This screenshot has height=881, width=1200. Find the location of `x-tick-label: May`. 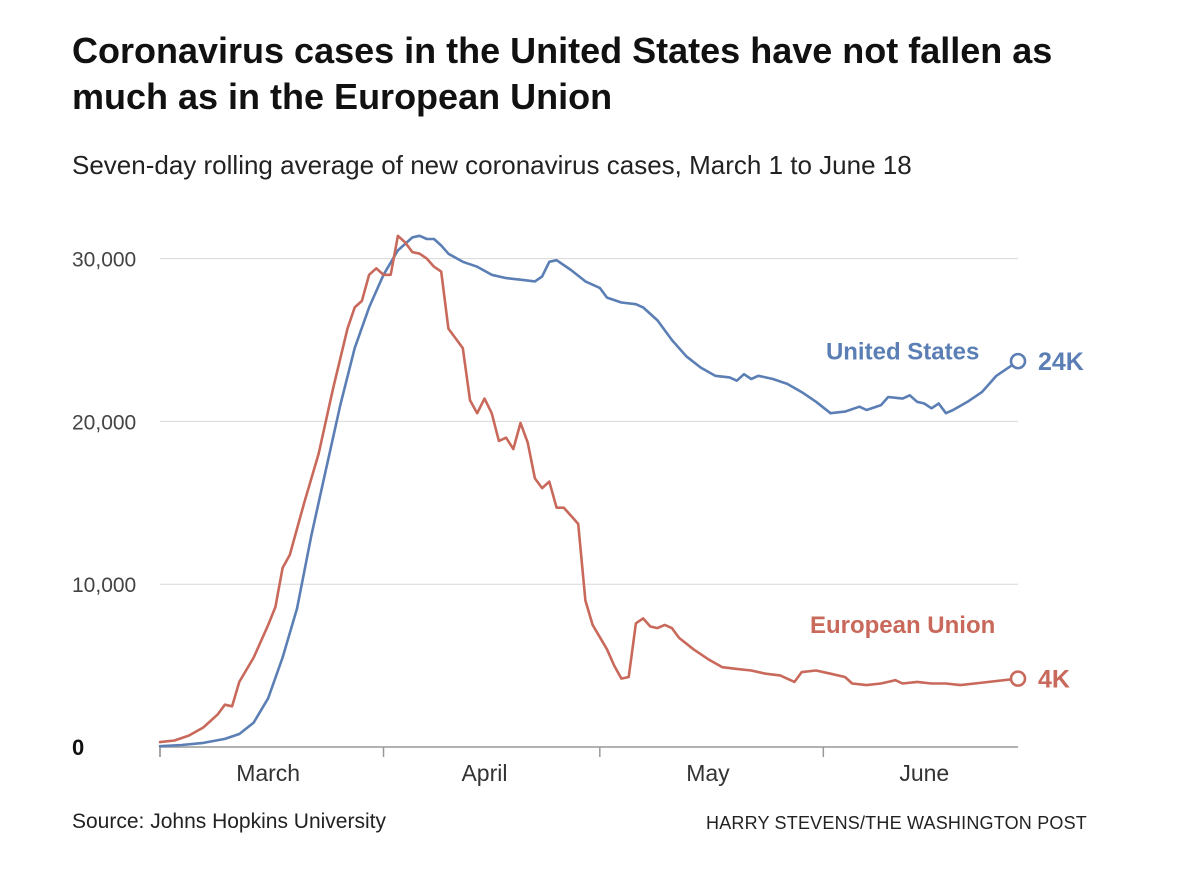

x-tick-label: May is located at coordinates (708, 773).